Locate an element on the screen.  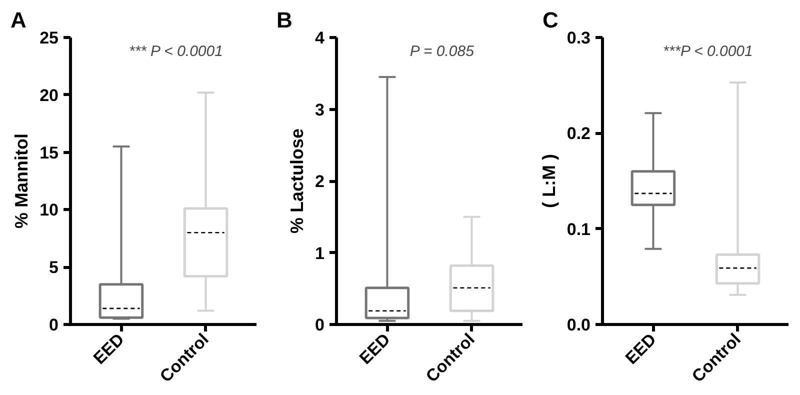
chart-title: B is located at coordinates (284, 20).